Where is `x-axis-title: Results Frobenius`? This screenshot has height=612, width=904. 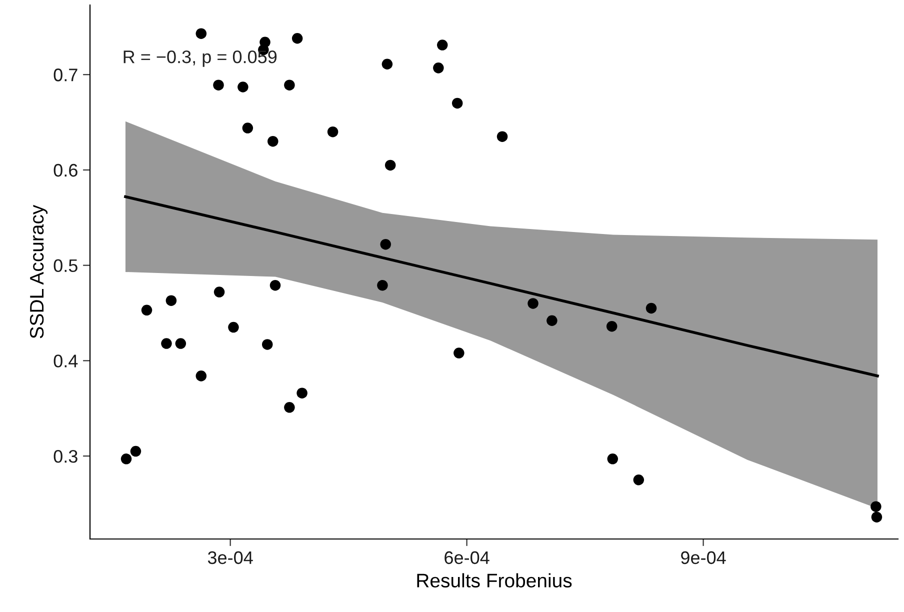 x-axis-title: Results Frobenius is located at coordinates (494, 580).